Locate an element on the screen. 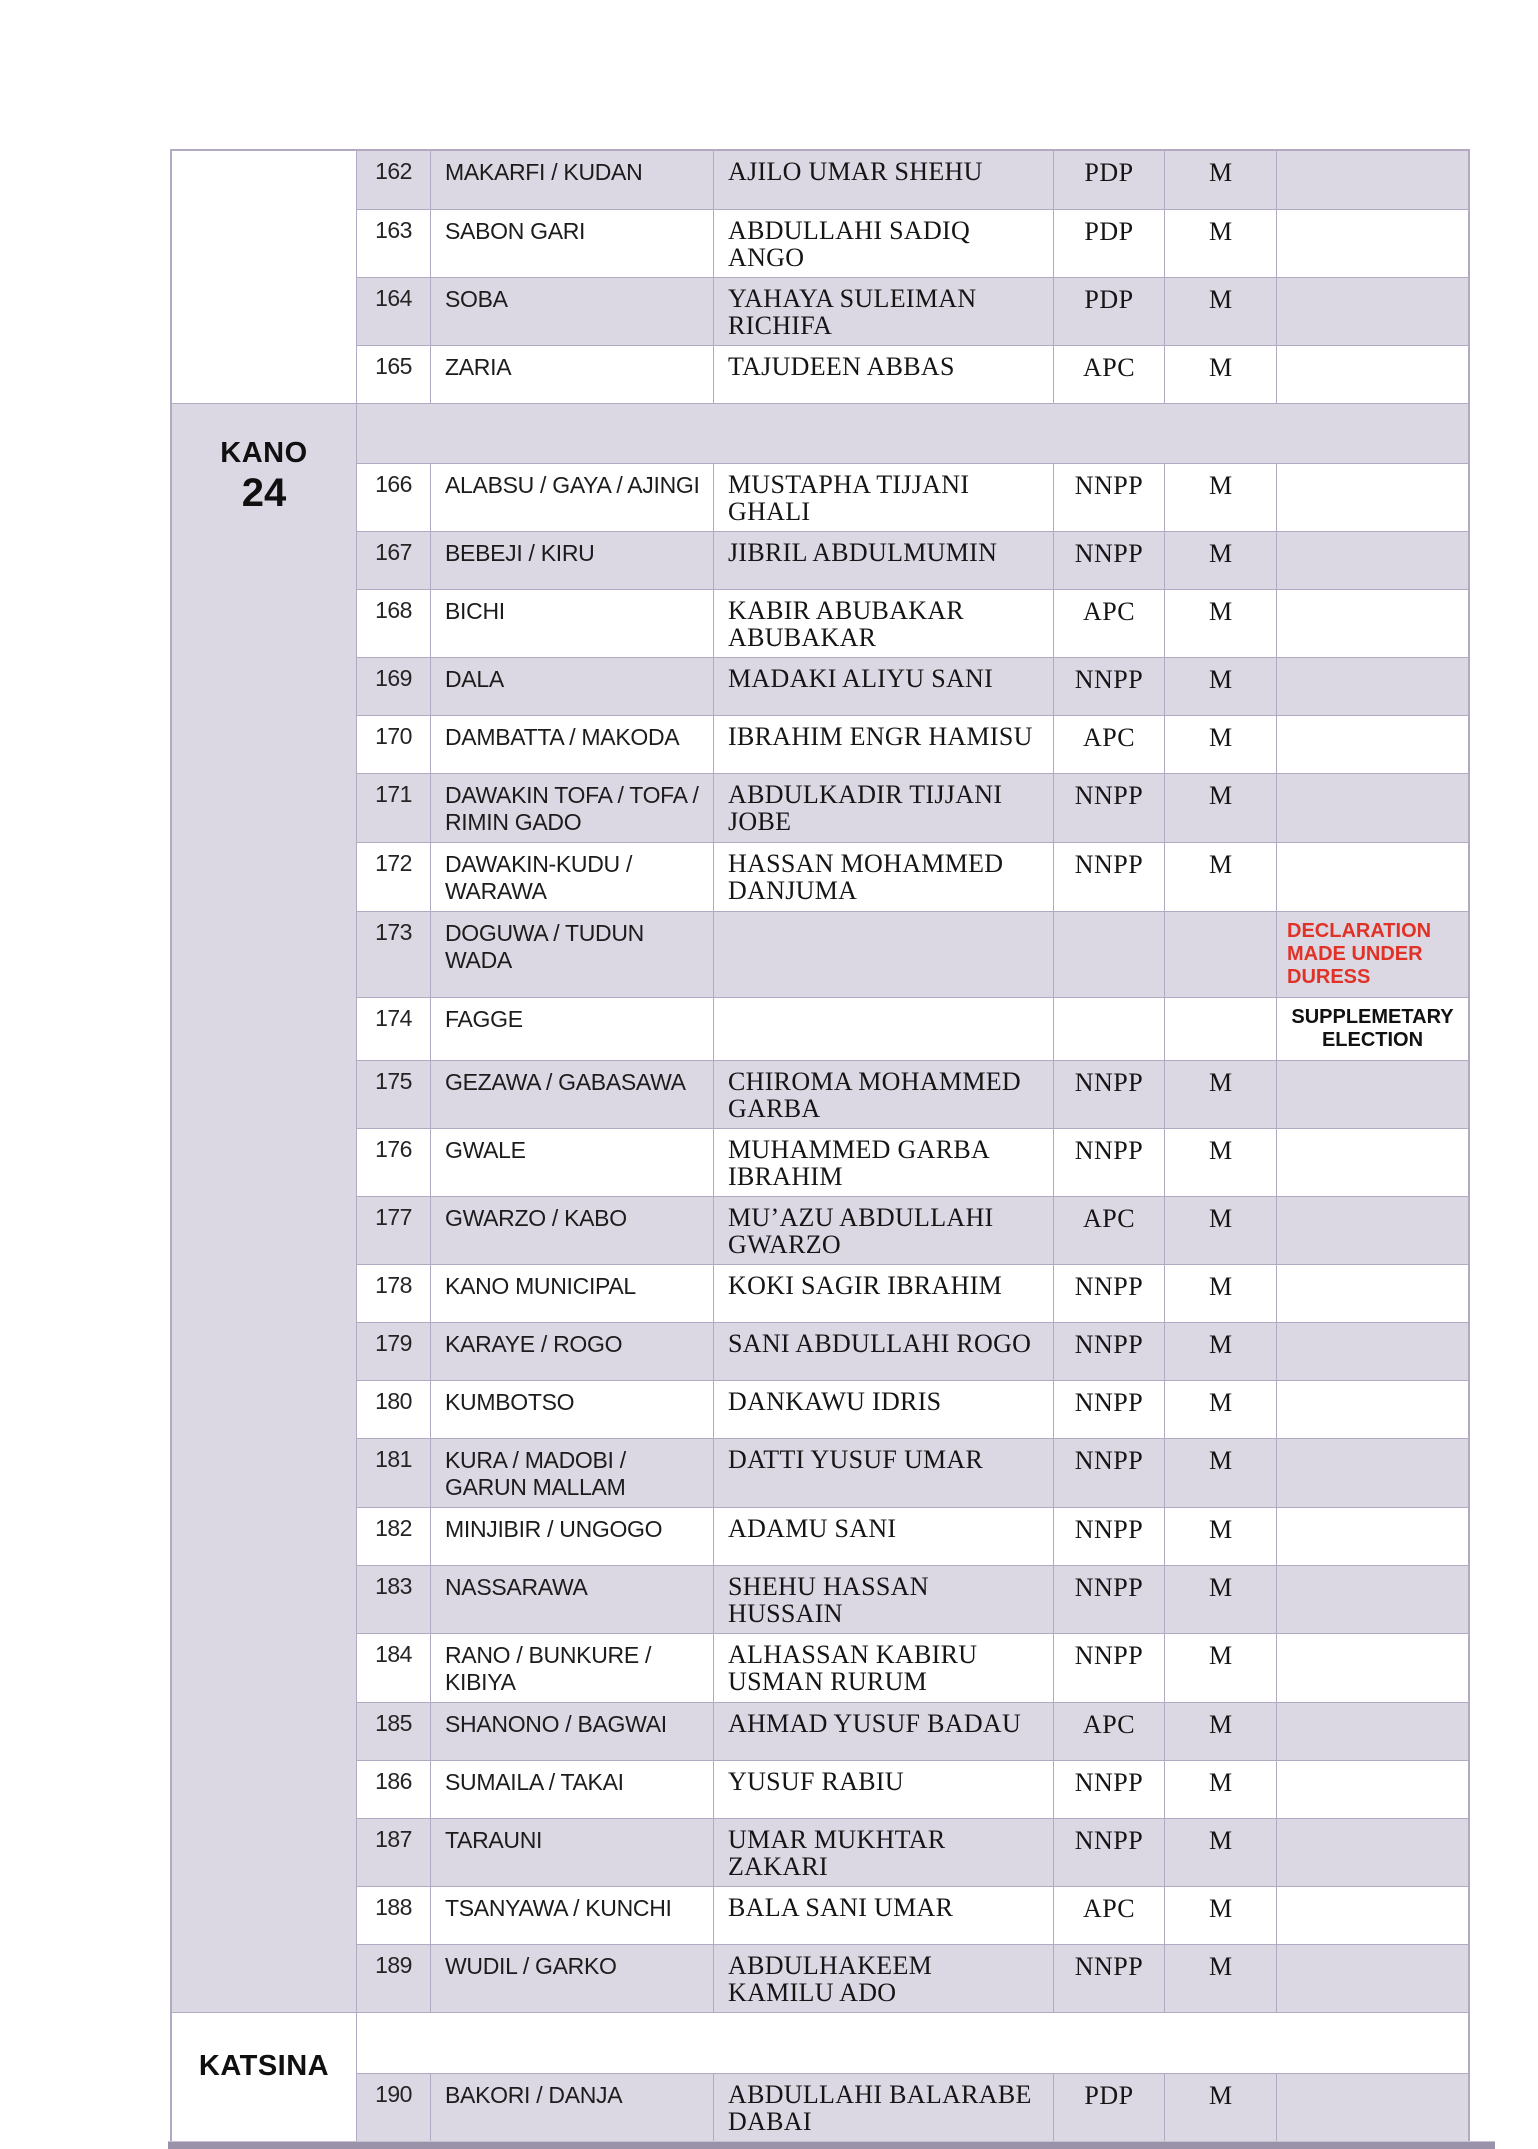 This screenshot has height=2149, width=1538. serial-cell: 167 is located at coordinates (393, 552).